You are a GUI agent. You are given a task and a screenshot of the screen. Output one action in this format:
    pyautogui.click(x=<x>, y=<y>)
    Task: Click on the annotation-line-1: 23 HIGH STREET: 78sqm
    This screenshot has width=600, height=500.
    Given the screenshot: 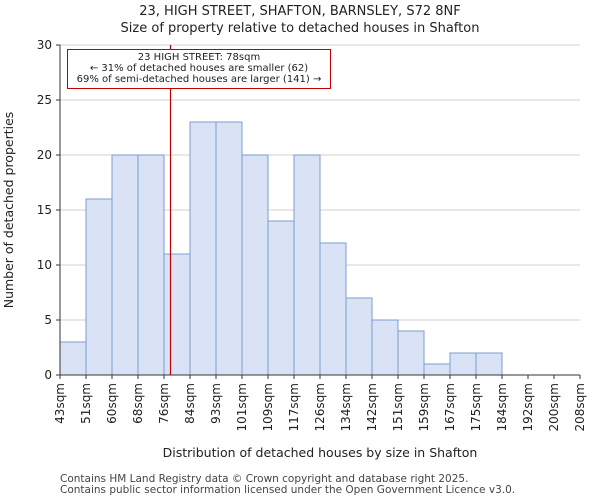 What is the action you would take?
    pyautogui.click(x=199, y=57)
    